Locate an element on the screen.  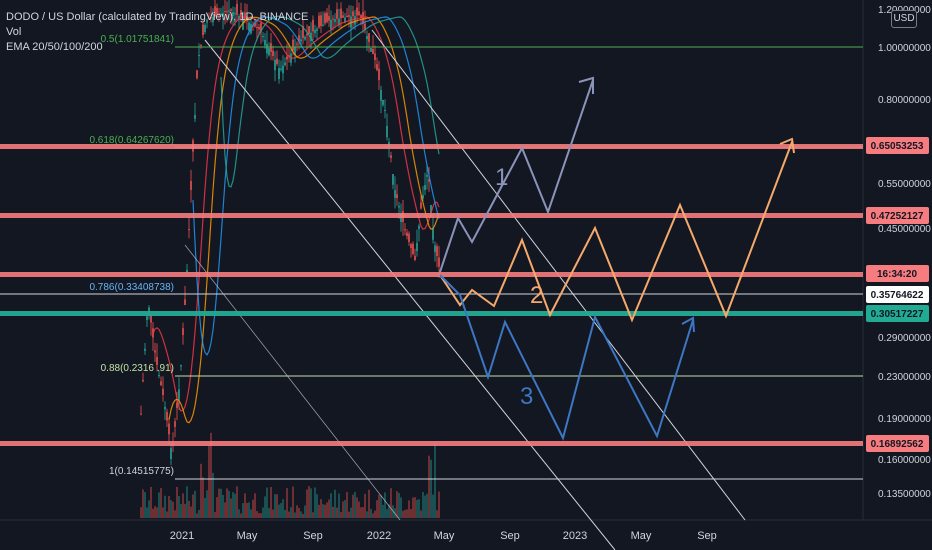
fib-label-0.618: 0.618(0.64267620) is located at coordinates (131, 140).